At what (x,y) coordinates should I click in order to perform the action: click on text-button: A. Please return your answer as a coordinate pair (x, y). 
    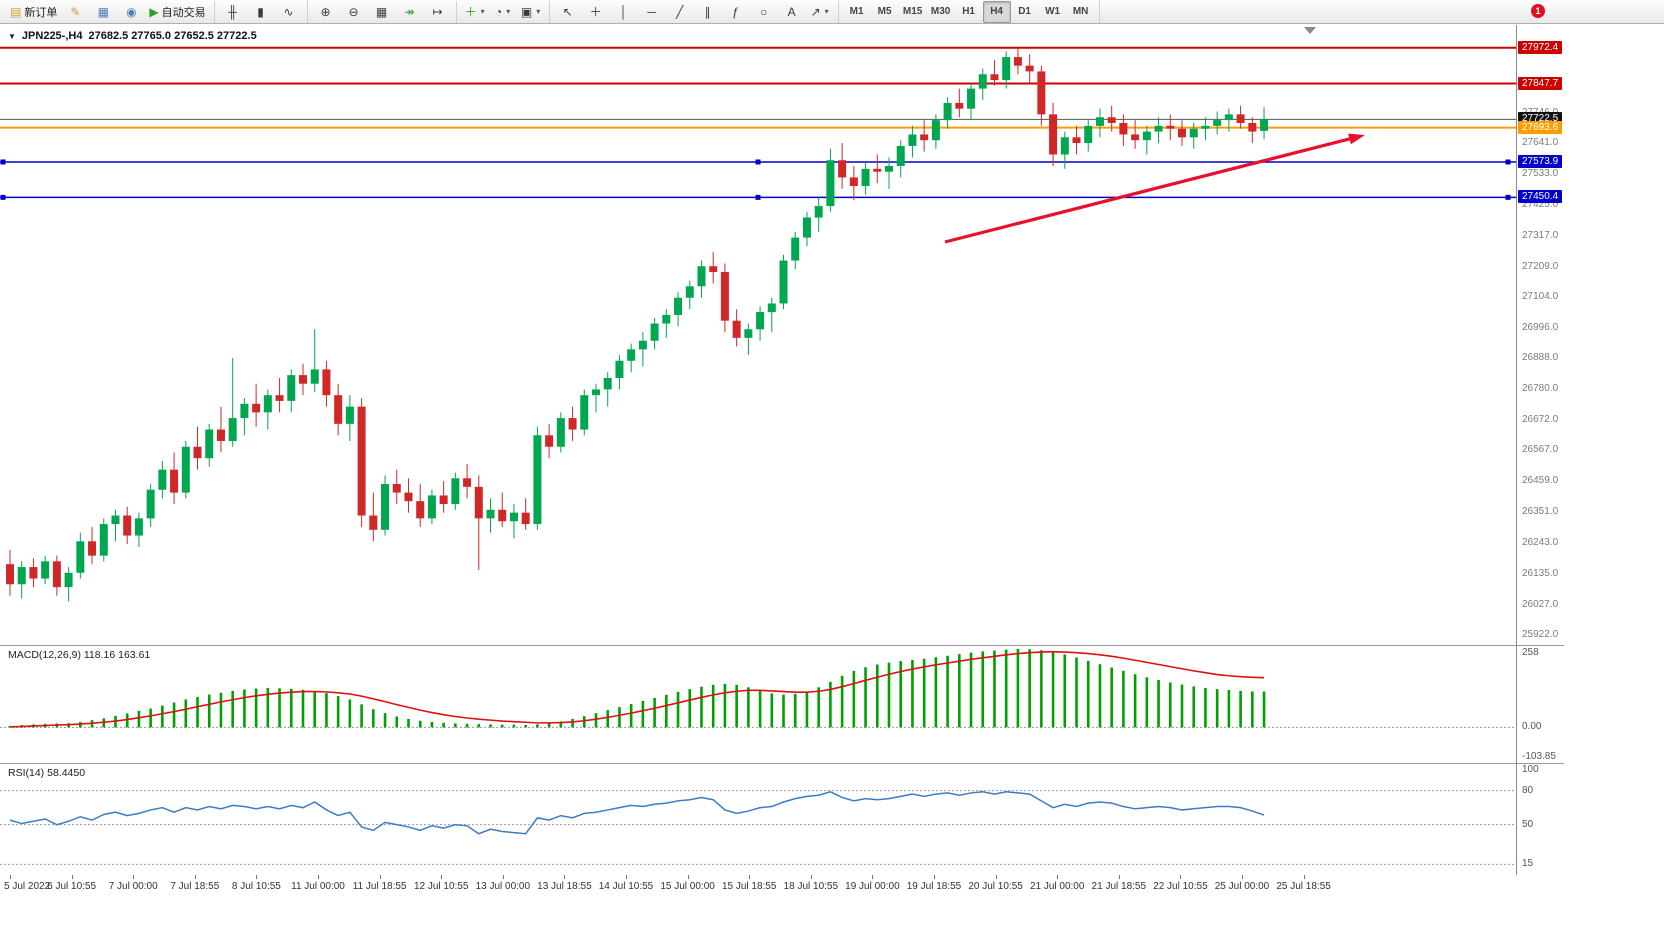
    Looking at the image, I should click on (792, 12).